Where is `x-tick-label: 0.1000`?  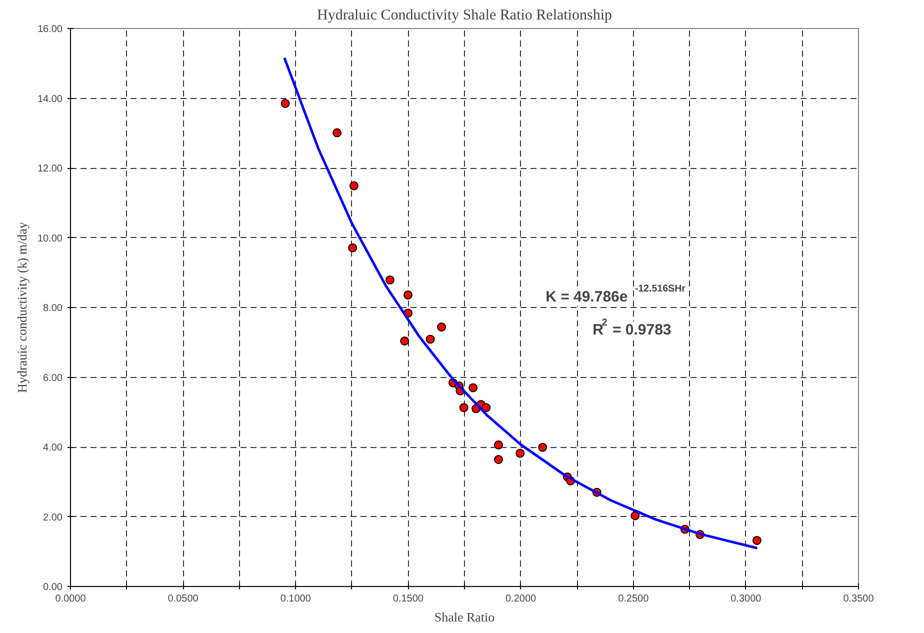
x-tick-label: 0.1000 is located at coordinates (296, 599).